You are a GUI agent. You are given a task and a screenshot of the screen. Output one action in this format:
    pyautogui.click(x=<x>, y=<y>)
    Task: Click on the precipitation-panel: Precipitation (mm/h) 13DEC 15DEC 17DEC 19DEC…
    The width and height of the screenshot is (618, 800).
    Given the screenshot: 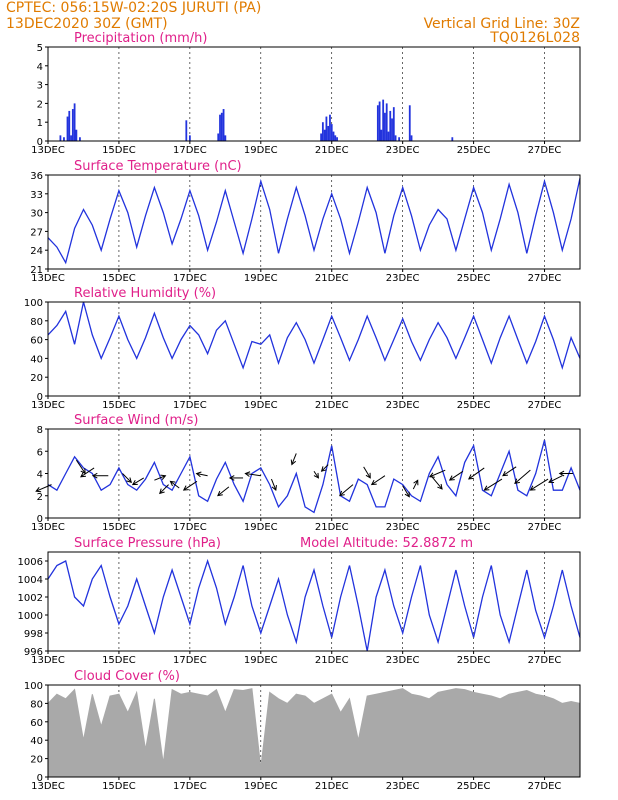 What is the action you would take?
    pyautogui.click(x=306, y=93)
    